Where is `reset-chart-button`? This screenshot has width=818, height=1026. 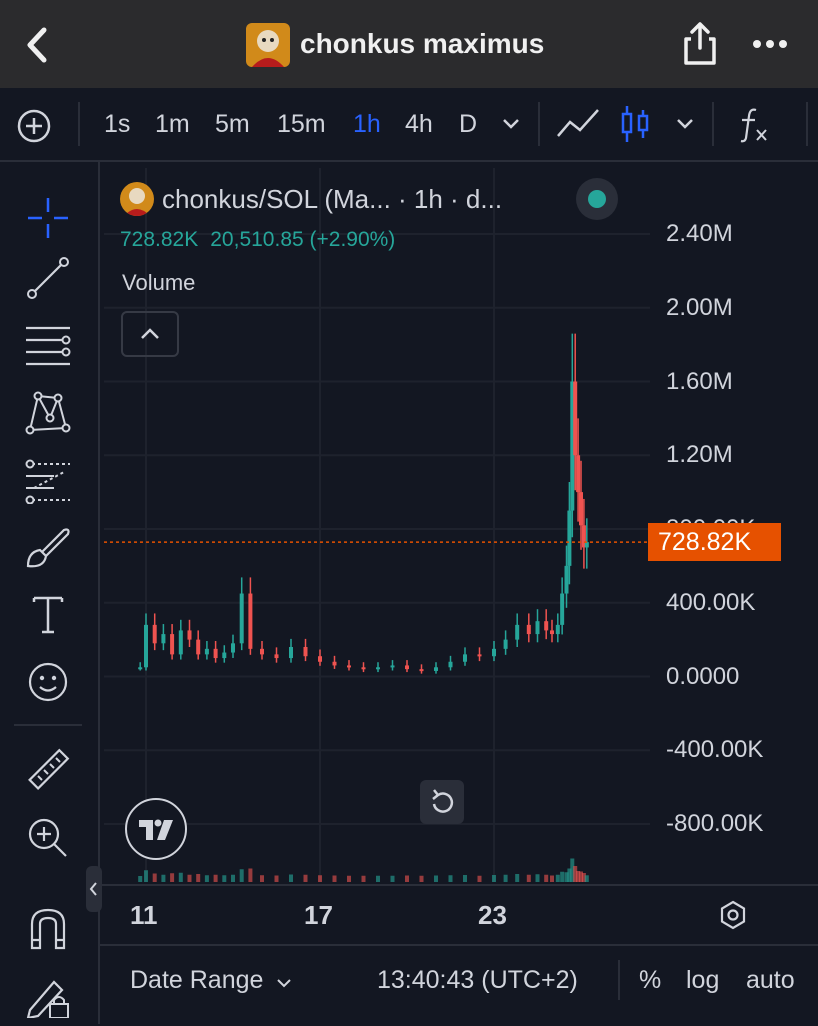
reset-chart-button is located at coordinates (442, 802).